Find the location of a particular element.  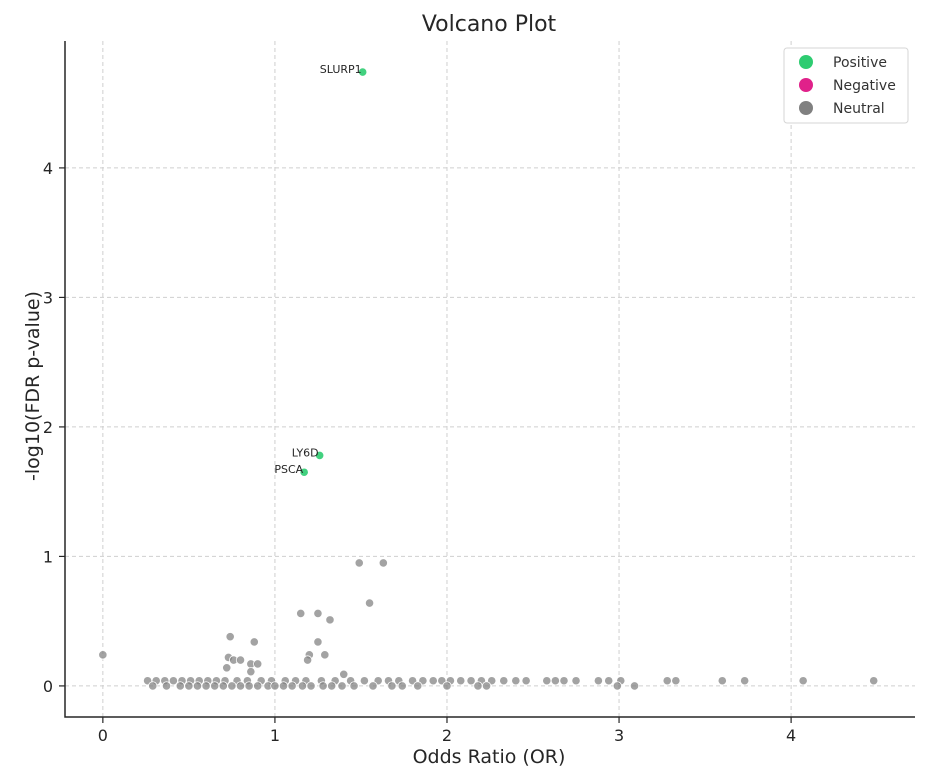

point-annotations: SLURP1 LY6D PSCA is located at coordinates (317, 269).